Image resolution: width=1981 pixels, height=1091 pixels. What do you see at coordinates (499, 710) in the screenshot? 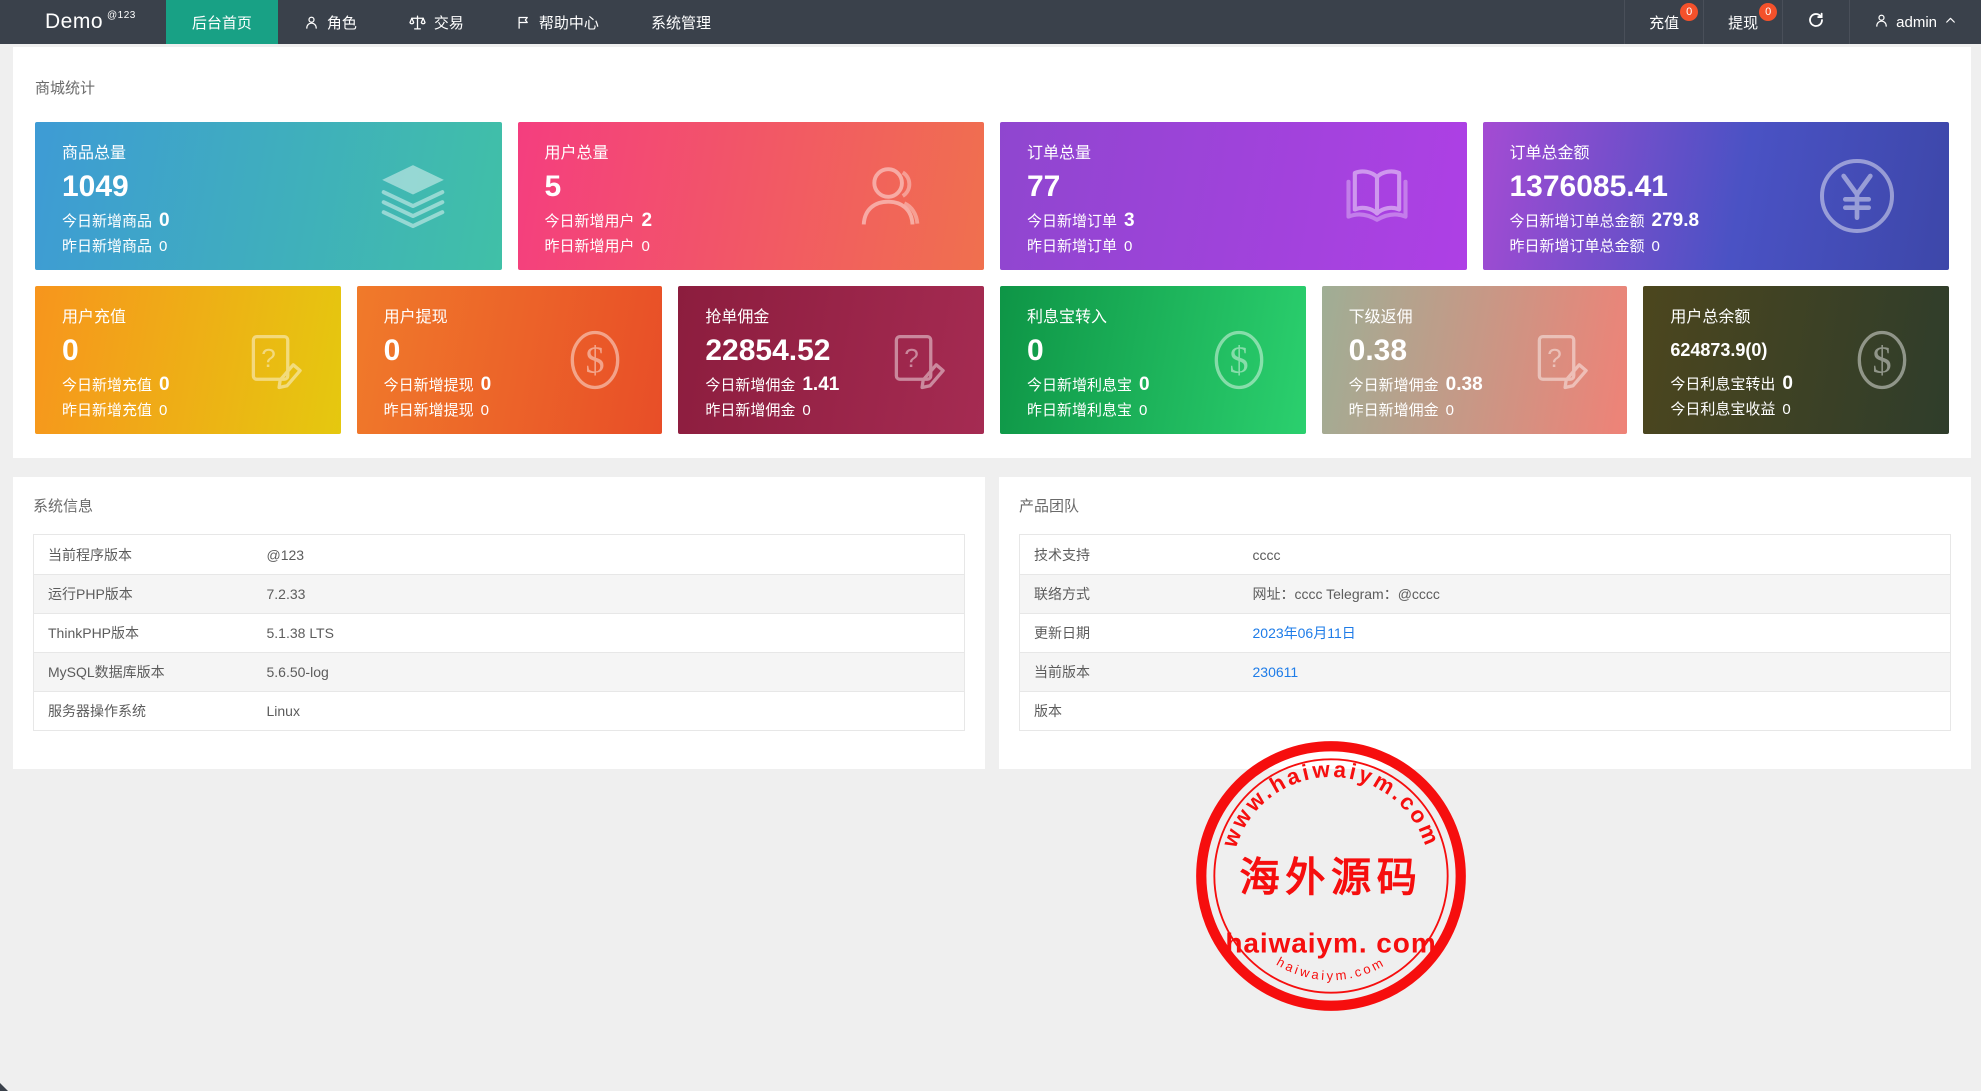
I see `table-row: 服务器操作系统 Linux` at bounding box center [499, 710].